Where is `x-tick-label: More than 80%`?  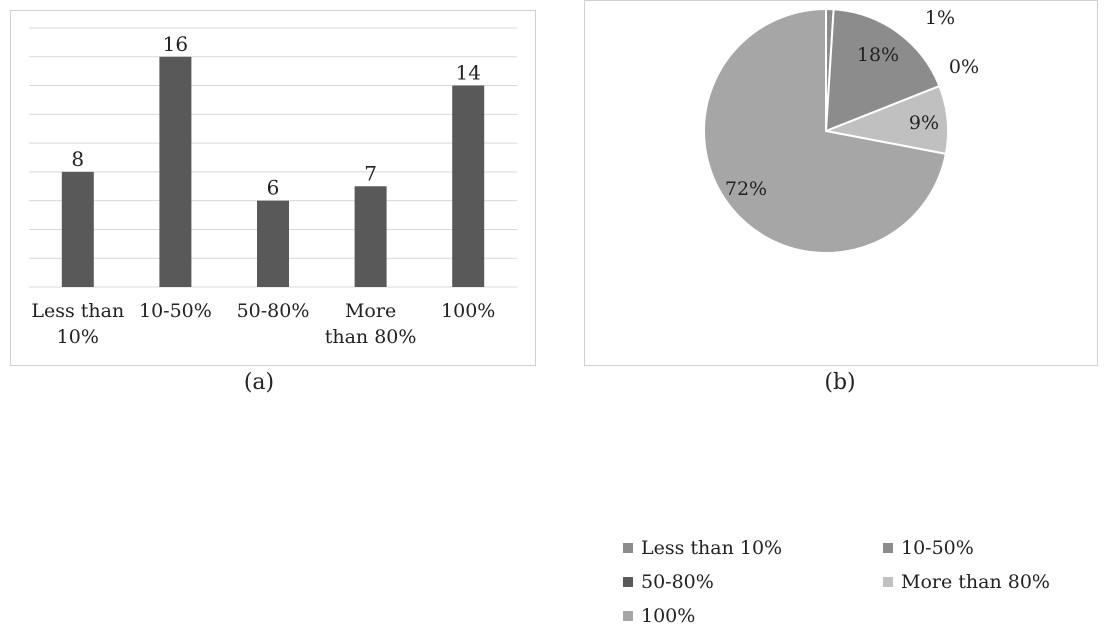
x-tick-label: More than 80% is located at coordinates (371, 324).